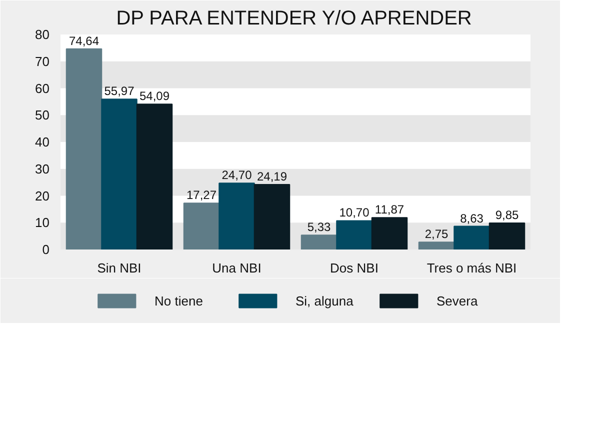 The width and height of the screenshot is (607, 433). I want to click on chart-title: DP PARA ENTENDER Y/O APRENDER, so click(294, 19).